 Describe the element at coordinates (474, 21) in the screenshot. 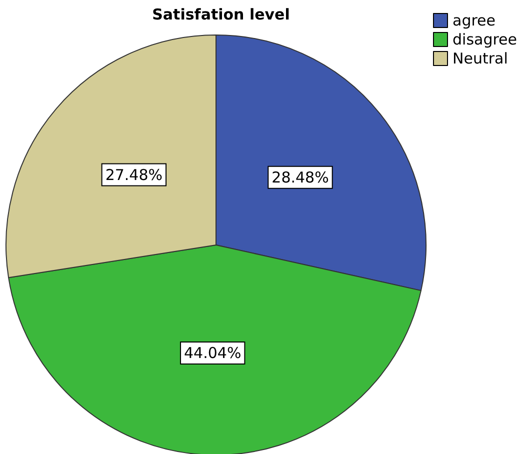

I see `legend-label: agree` at that location.